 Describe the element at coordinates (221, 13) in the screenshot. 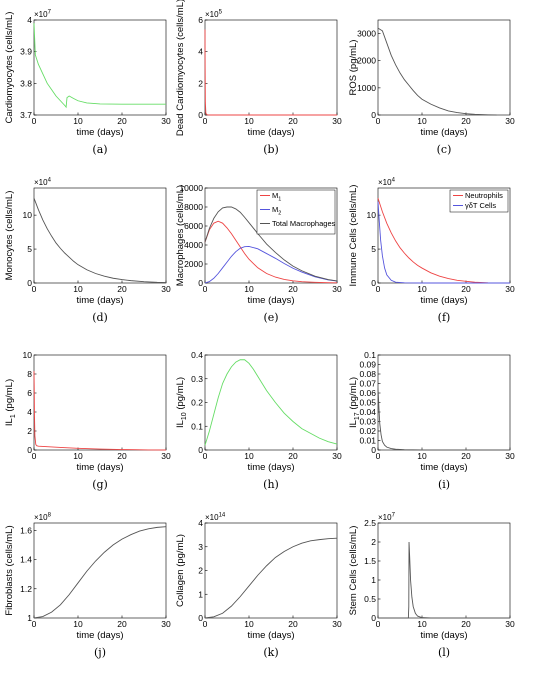

I see `exponent-power: 5` at that location.